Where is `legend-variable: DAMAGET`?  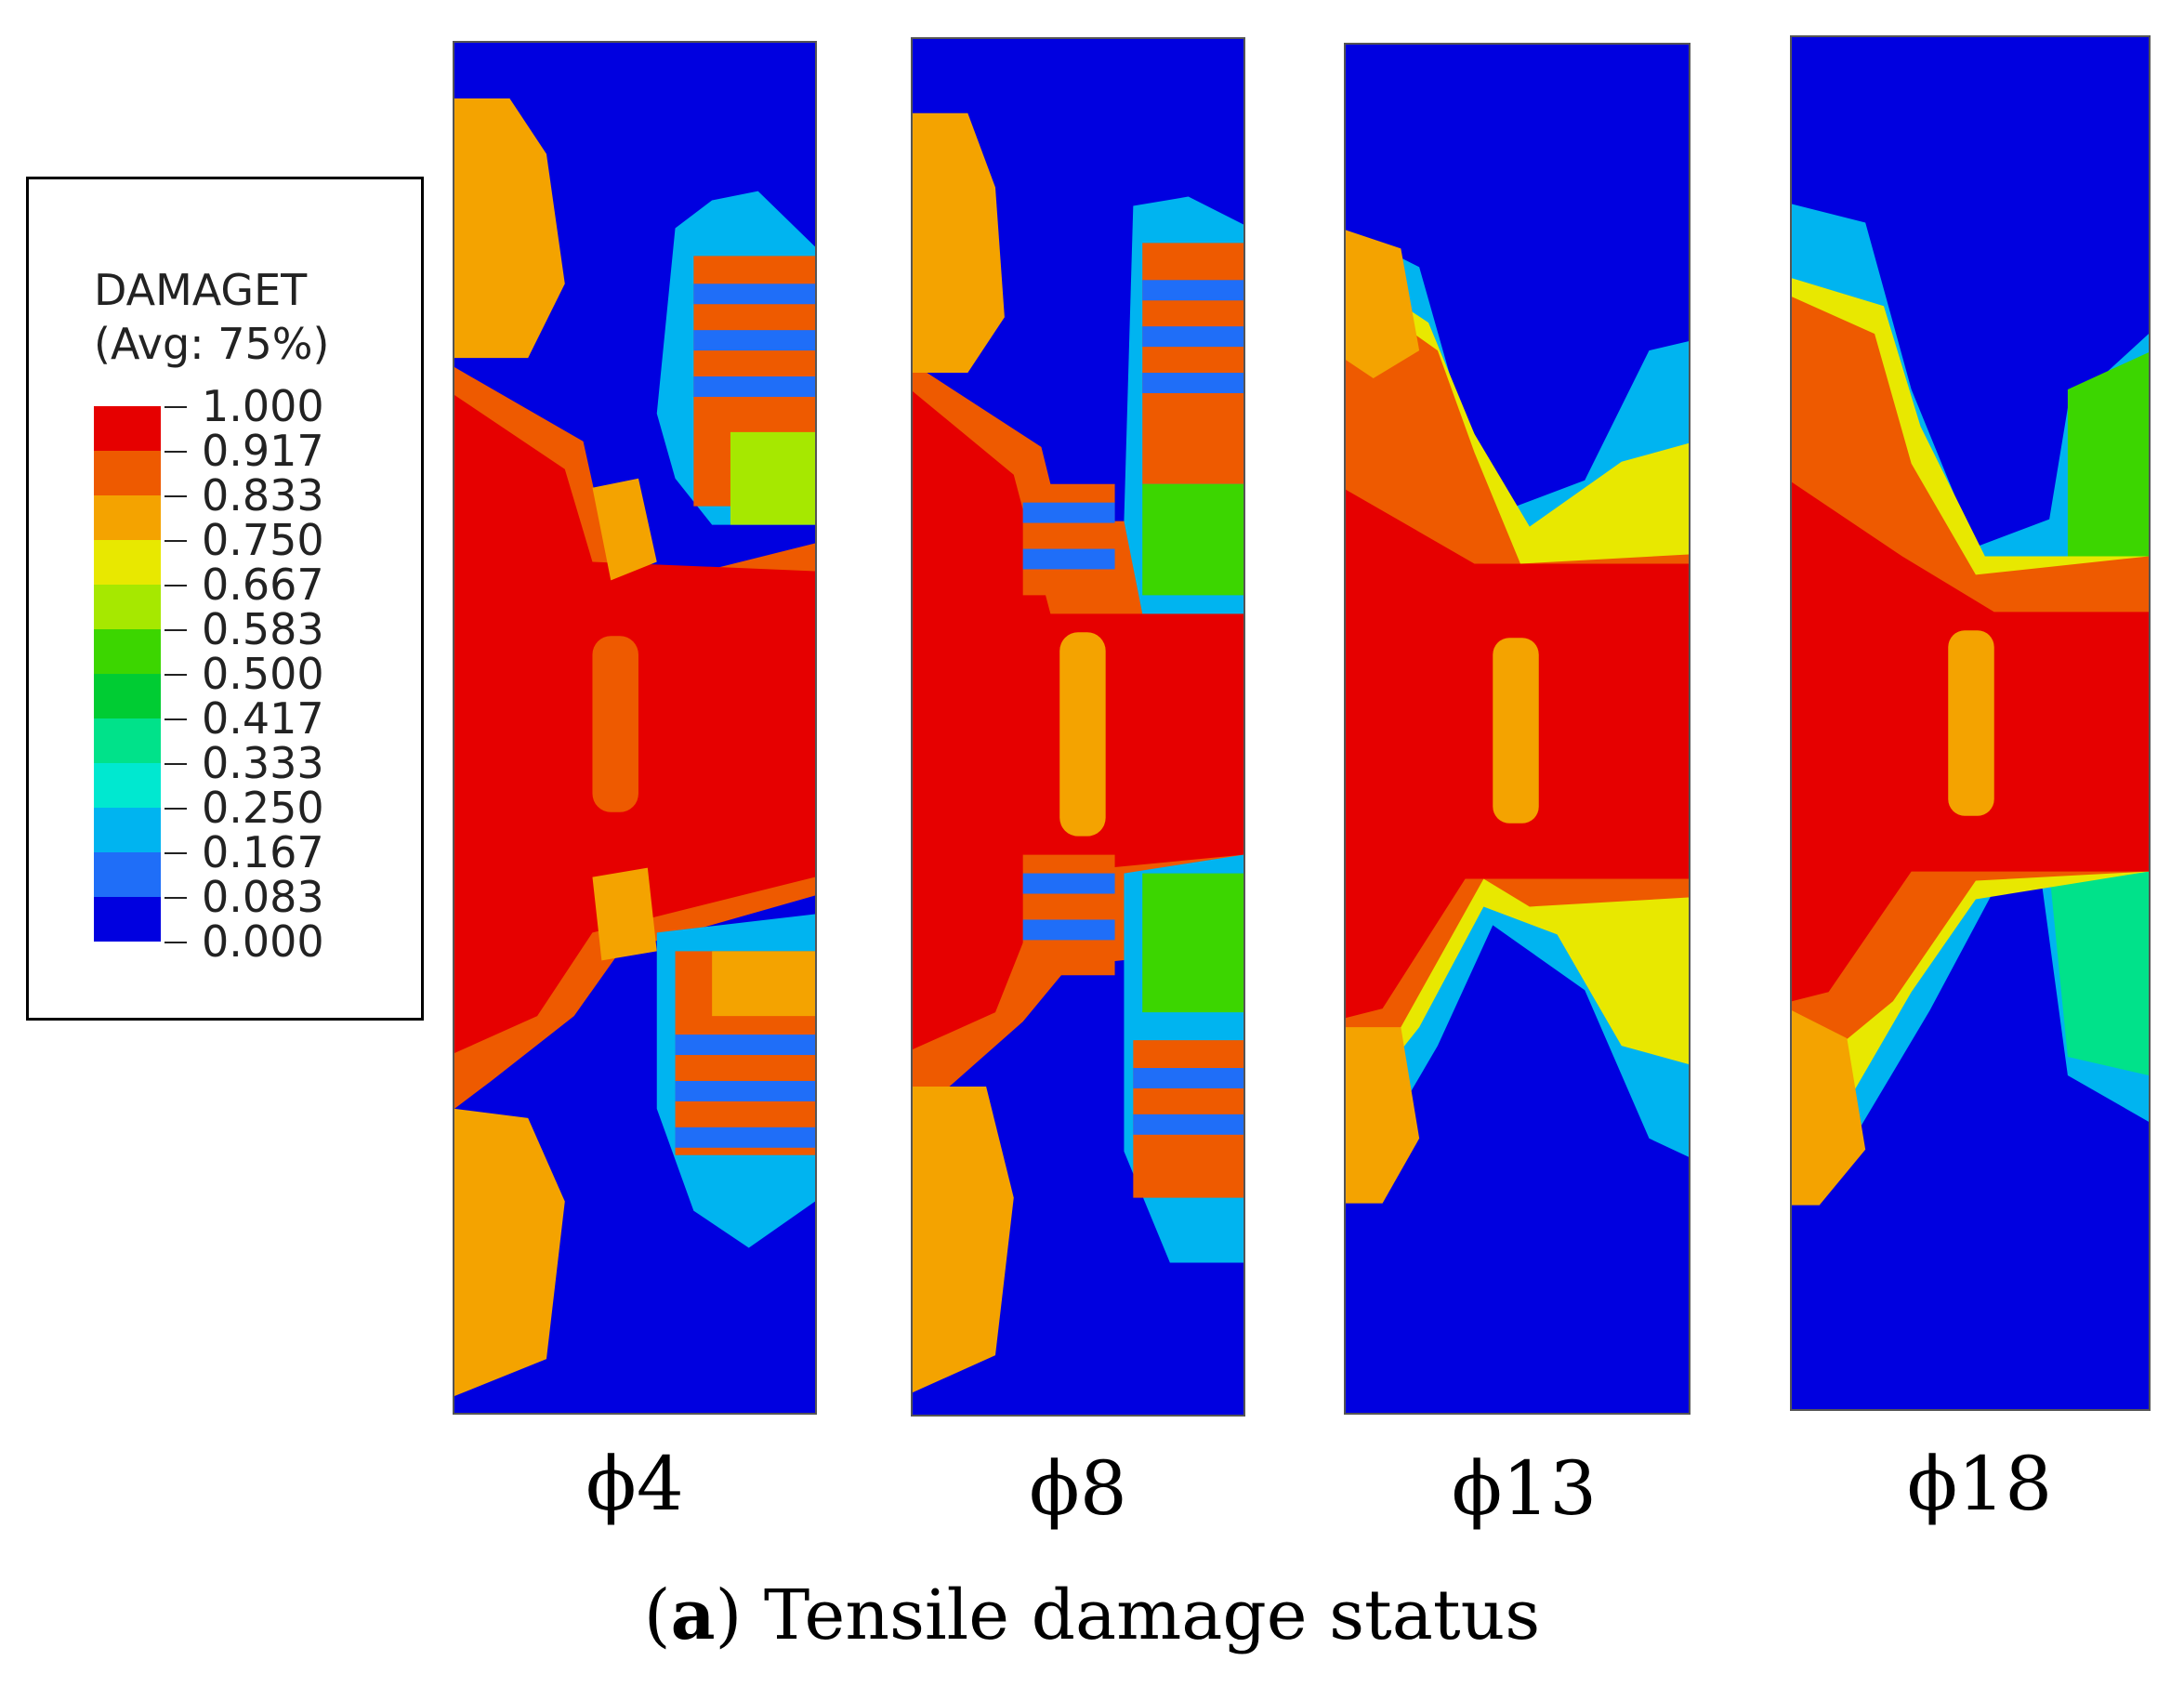 legend-variable: DAMAGET is located at coordinates (201, 290).